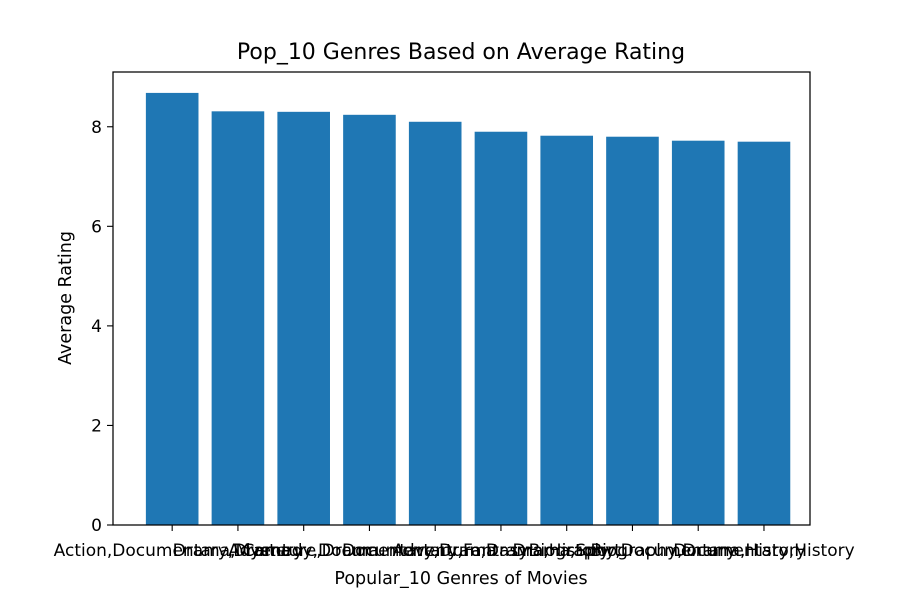  I want to click on y-tick-label: 4, so click(96, 327).